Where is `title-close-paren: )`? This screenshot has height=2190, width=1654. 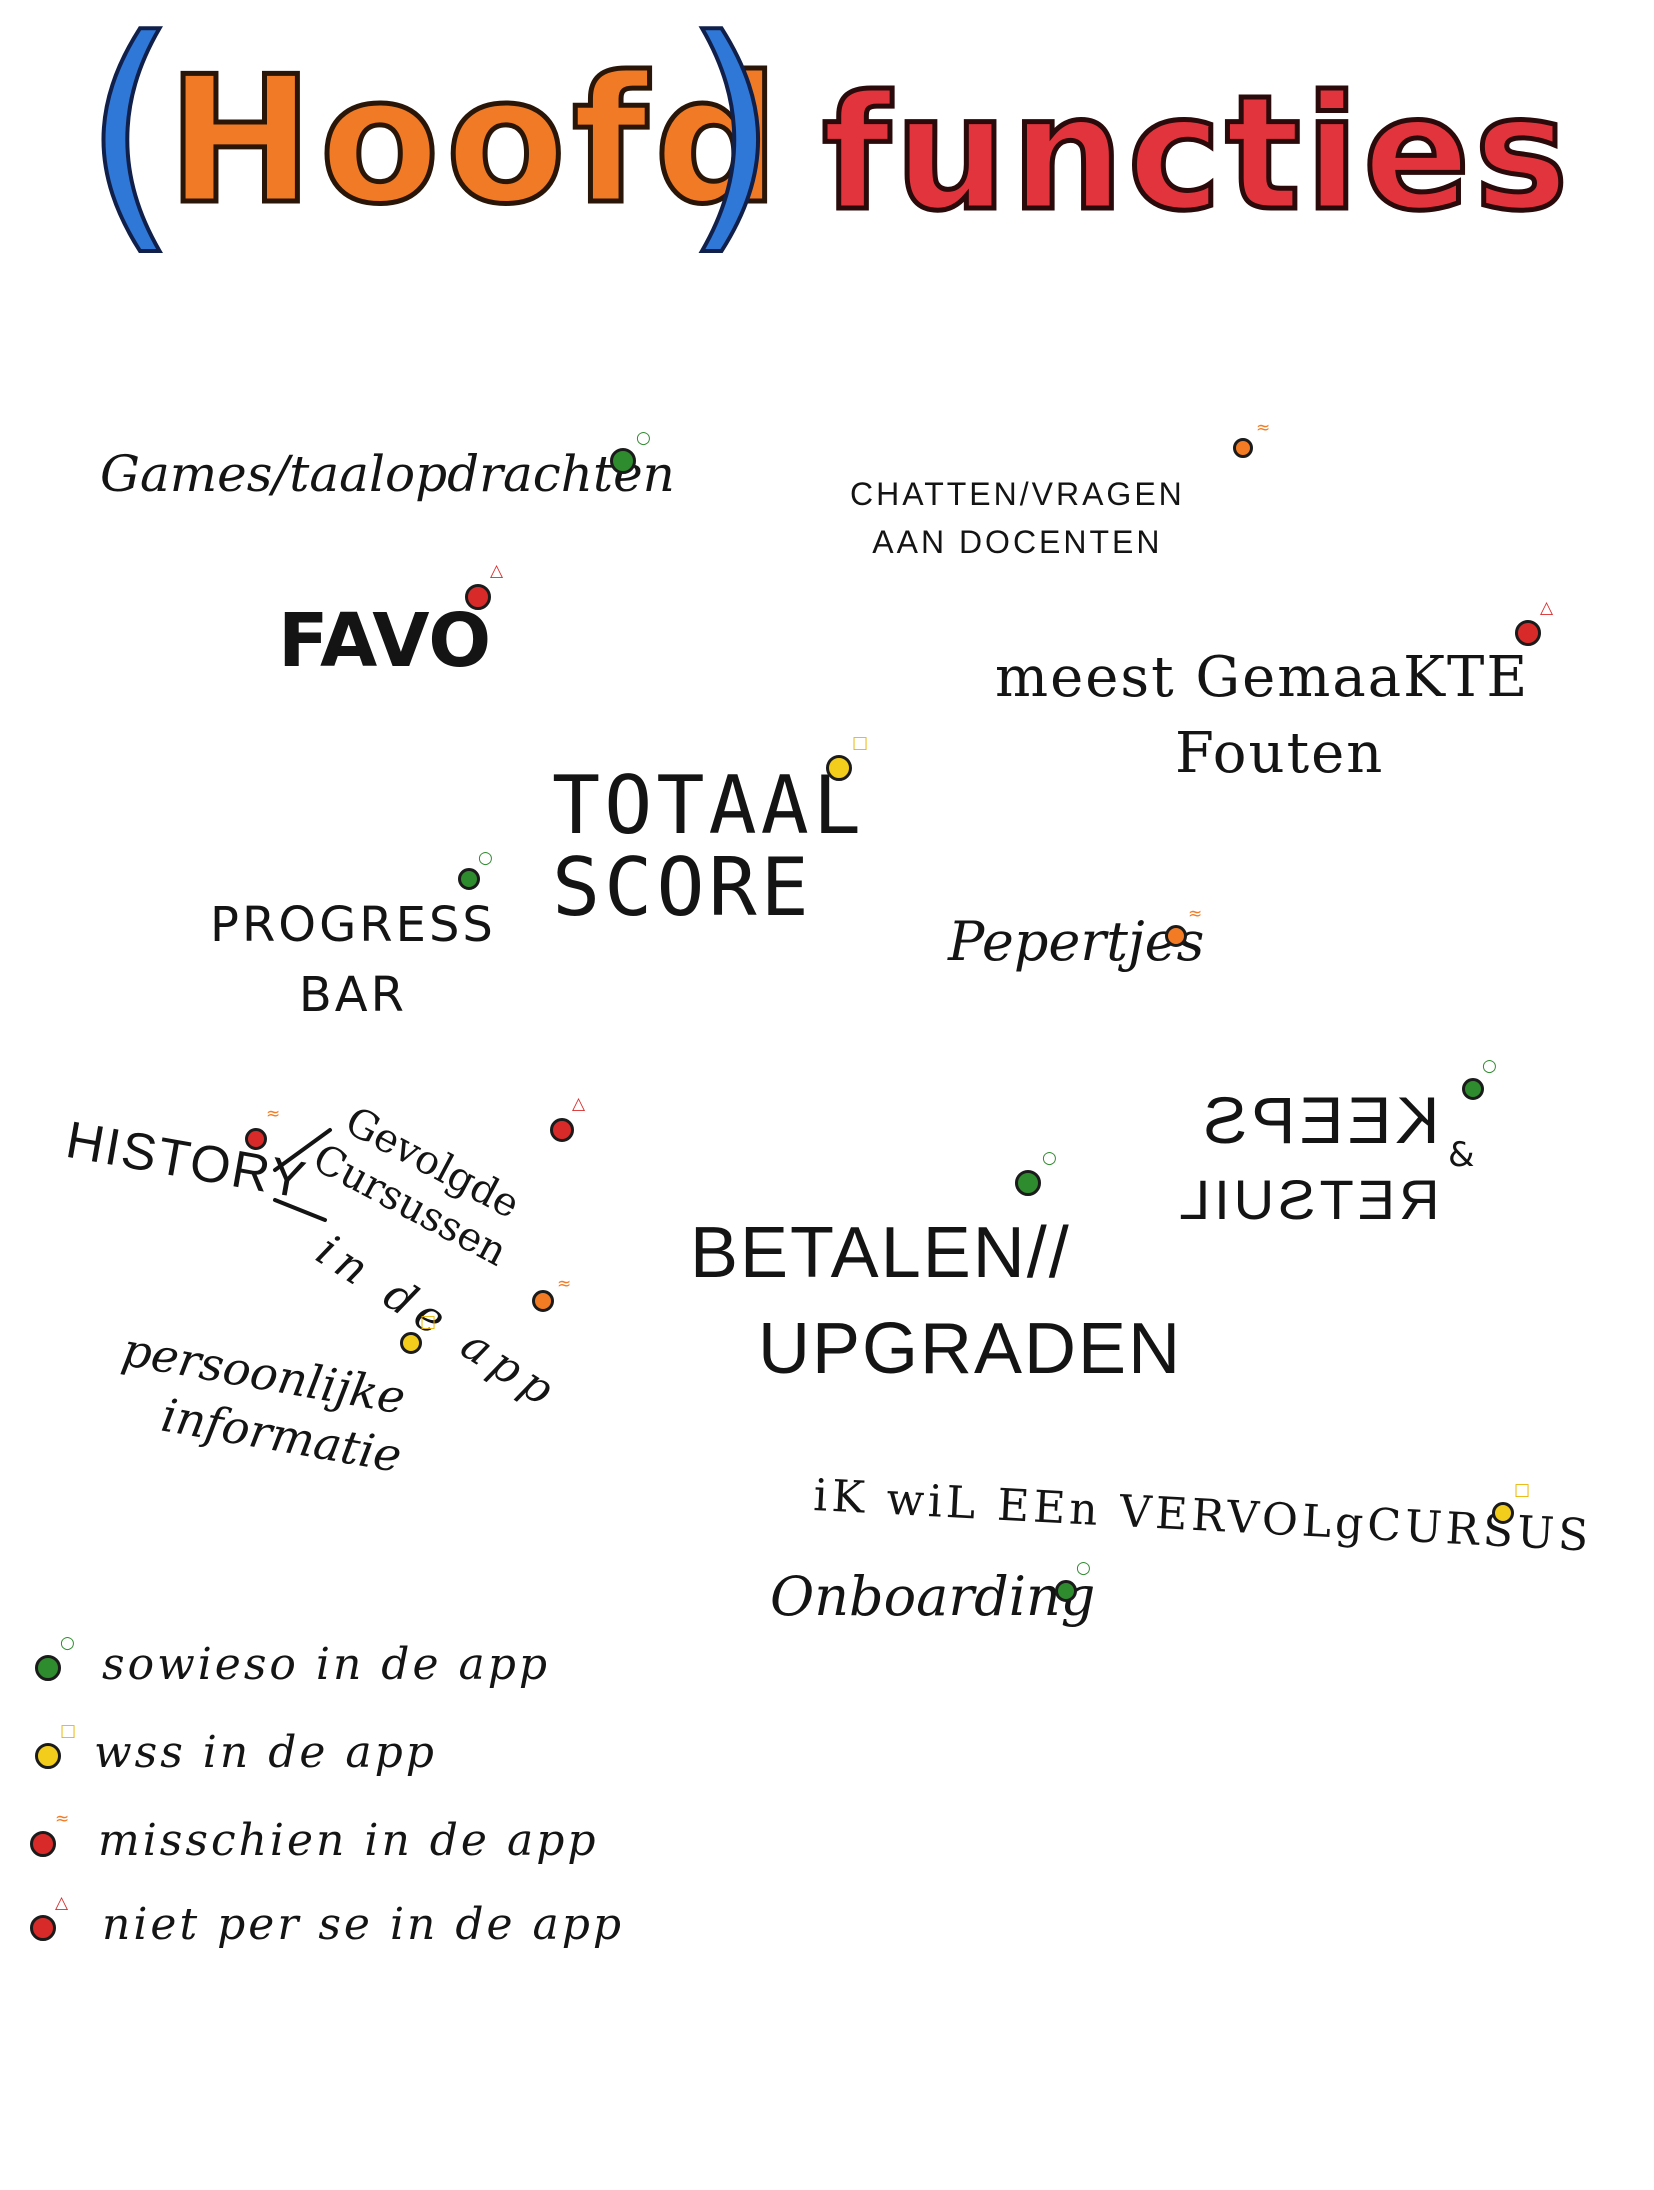
title-close-paren: ) is located at coordinates (731, 139).